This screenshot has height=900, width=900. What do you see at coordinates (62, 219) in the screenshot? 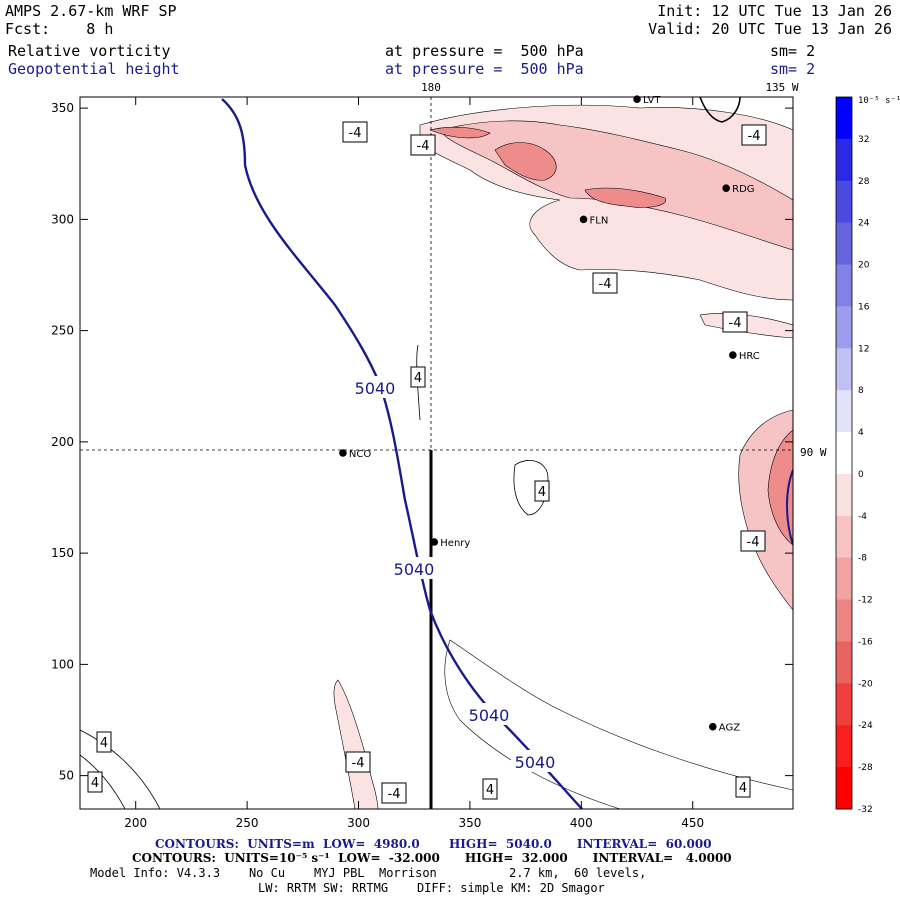
I see `y-tick-label: 300` at bounding box center [62, 219].